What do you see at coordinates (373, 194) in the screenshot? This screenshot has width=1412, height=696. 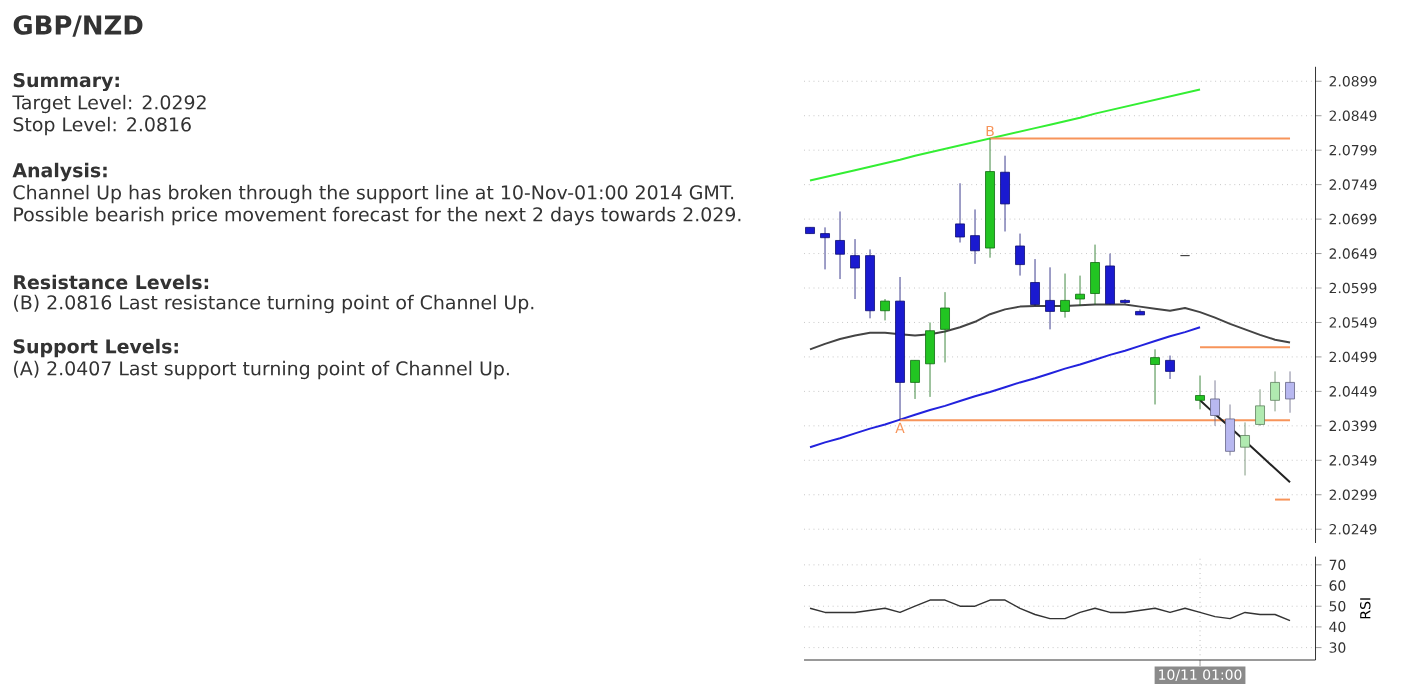 I see `text: Channel Up has broken through the support line at 10-Nov-01:00 2014 GMT.` at bounding box center [373, 194].